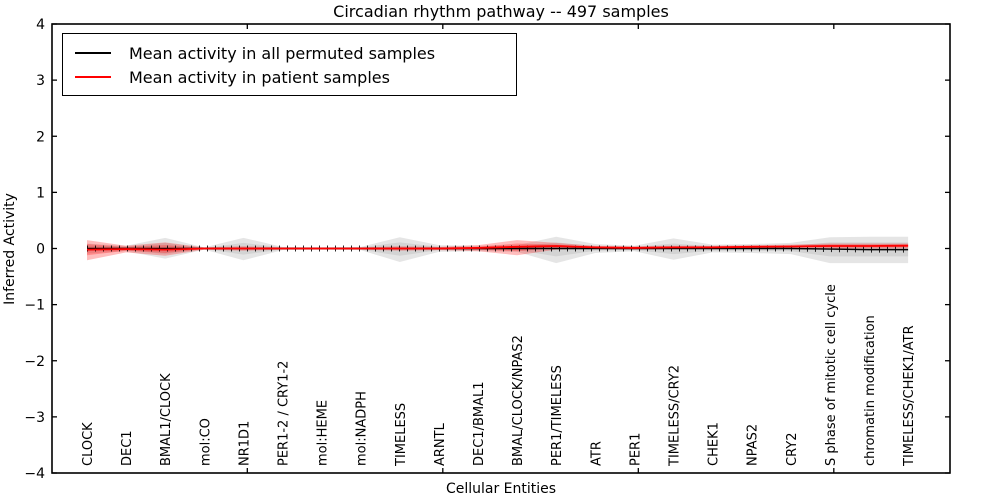  I want to click on y-tick-label: −4, so click(34, 474).